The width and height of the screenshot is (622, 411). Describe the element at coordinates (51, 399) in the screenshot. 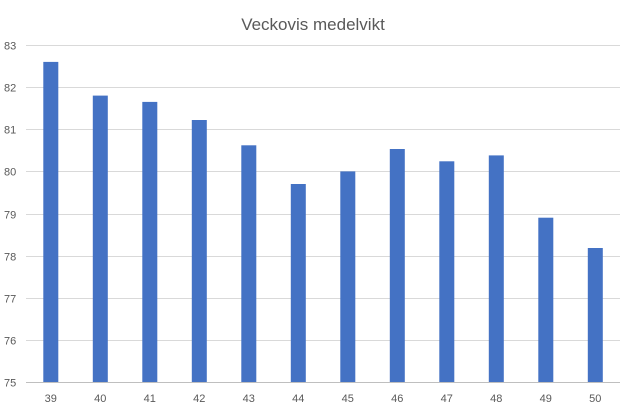

I see `x-tick-label: 39` at that location.